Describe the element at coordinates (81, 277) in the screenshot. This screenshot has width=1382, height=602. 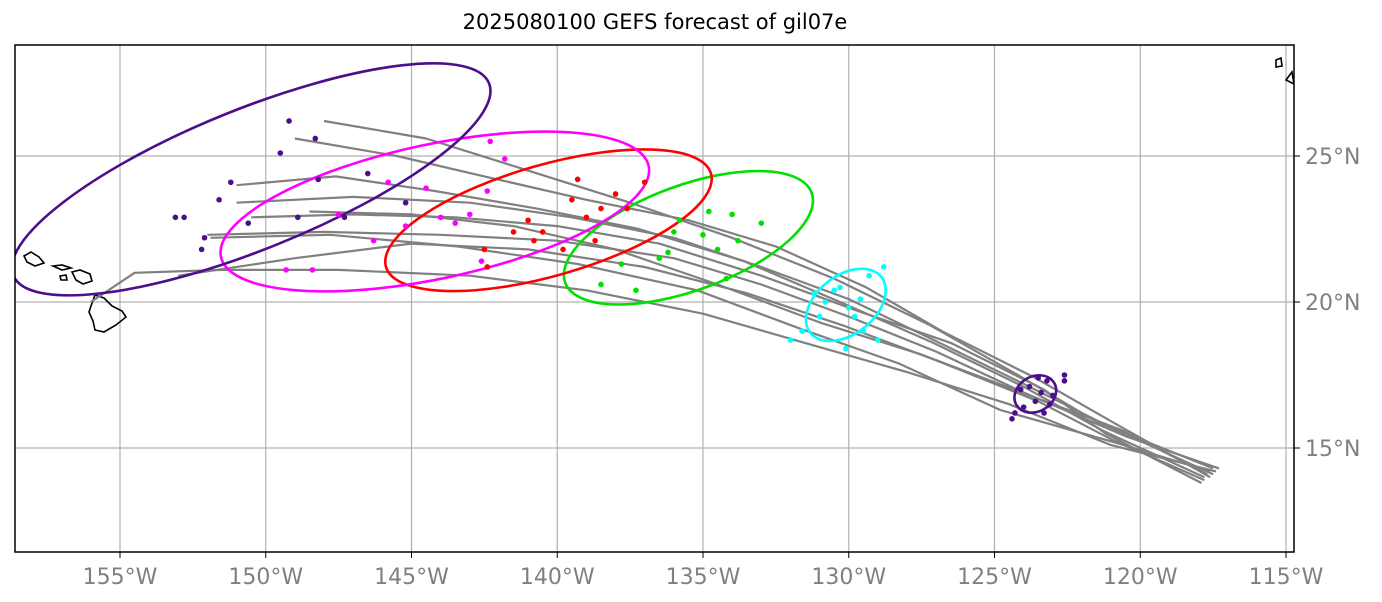
I see `island-maui` at that location.